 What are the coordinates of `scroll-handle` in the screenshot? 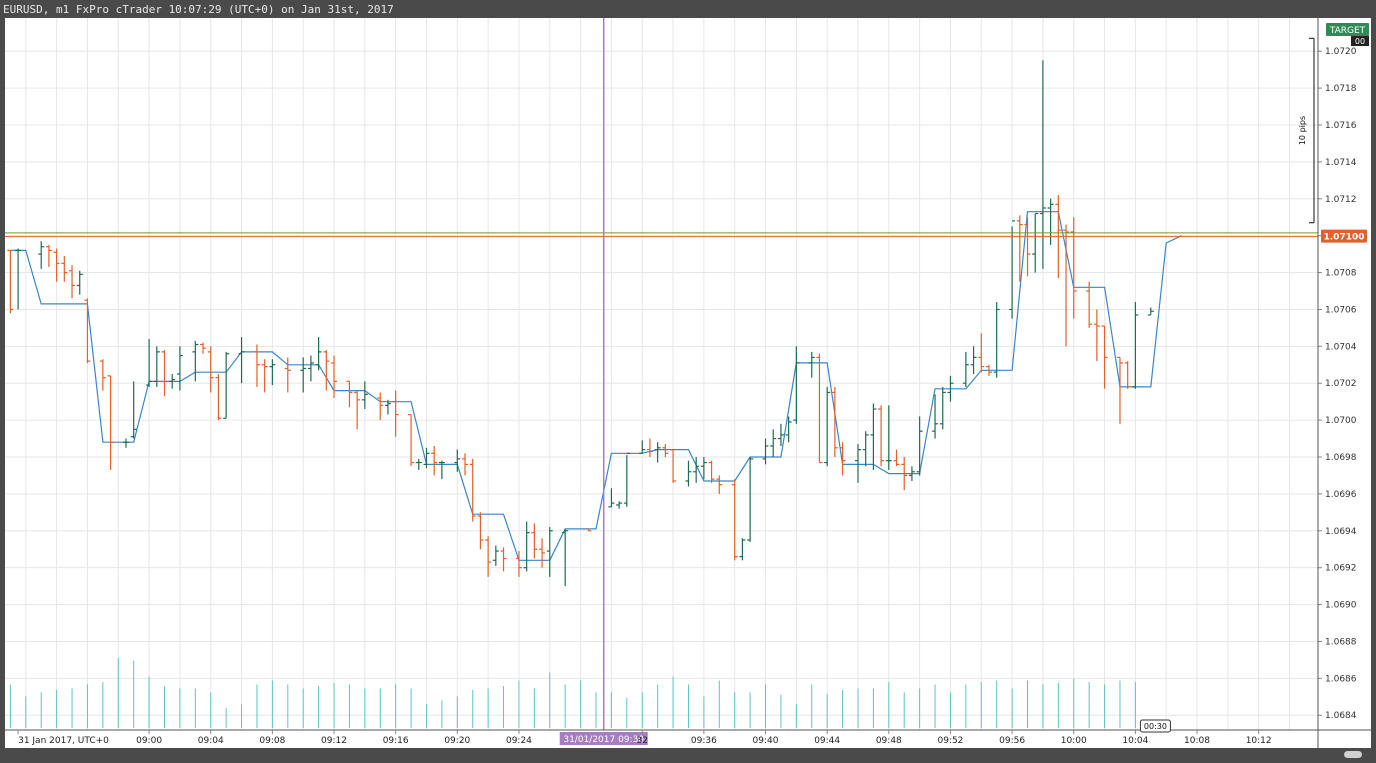 It's located at (1353, 754).